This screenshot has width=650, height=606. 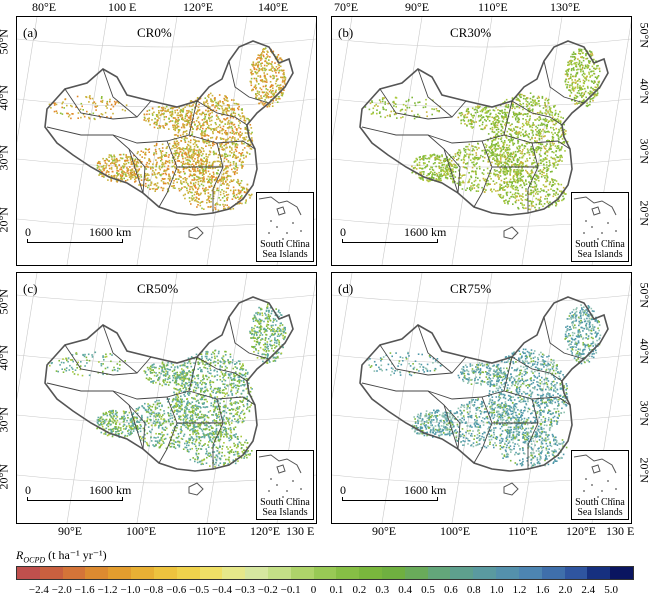 What do you see at coordinates (267, 590) in the screenshot?
I see `legend-tick-label: −0.2` at bounding box center [267, 590].